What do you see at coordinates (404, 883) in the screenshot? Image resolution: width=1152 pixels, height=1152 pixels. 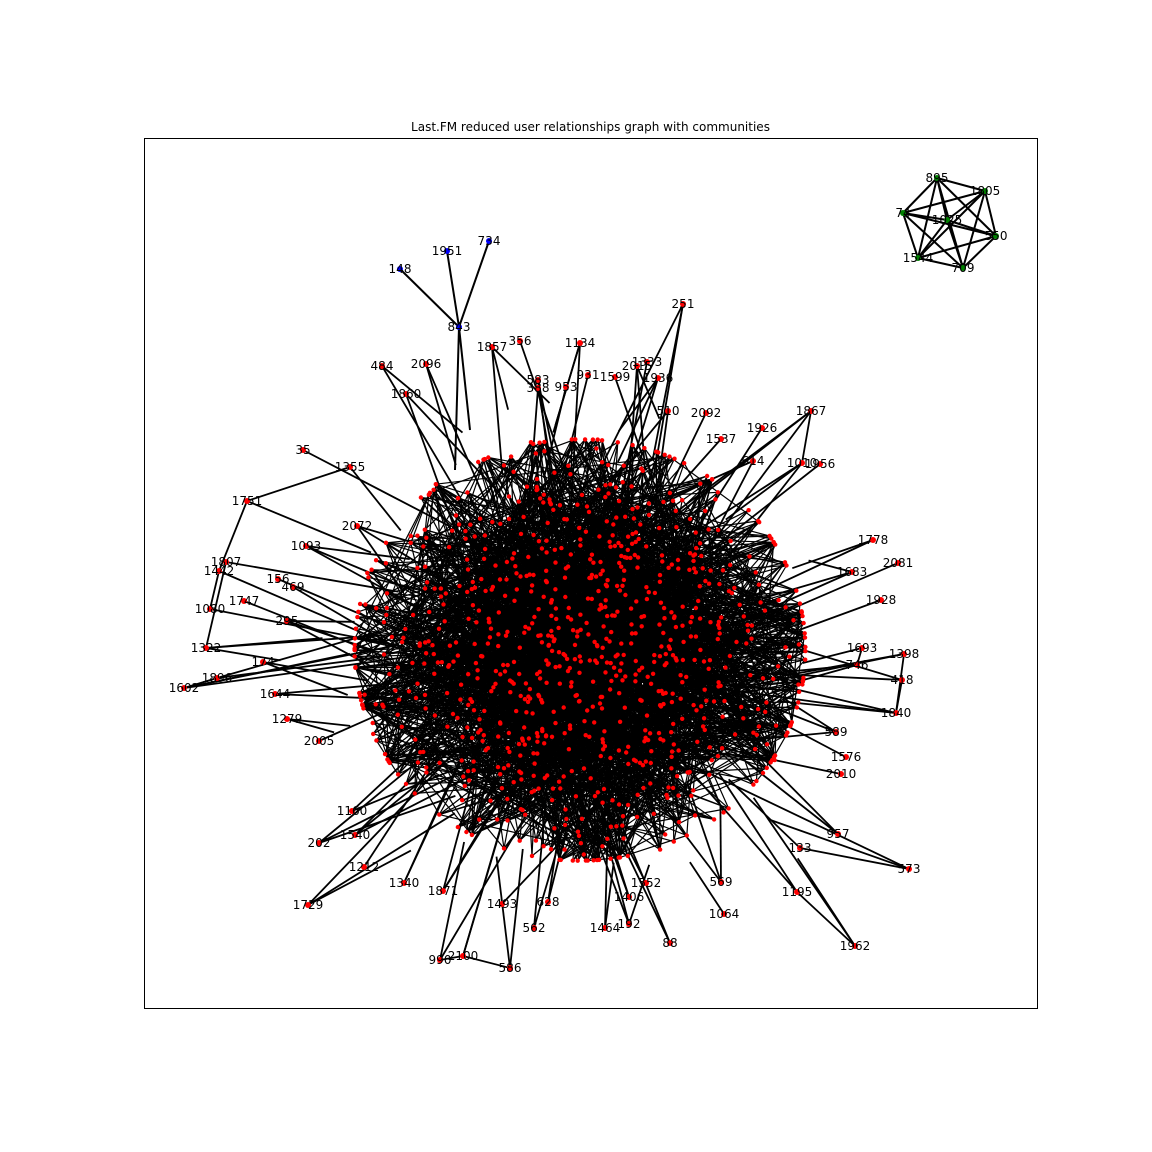 I see `node-label: 1340` at bounding box center [404, 883].